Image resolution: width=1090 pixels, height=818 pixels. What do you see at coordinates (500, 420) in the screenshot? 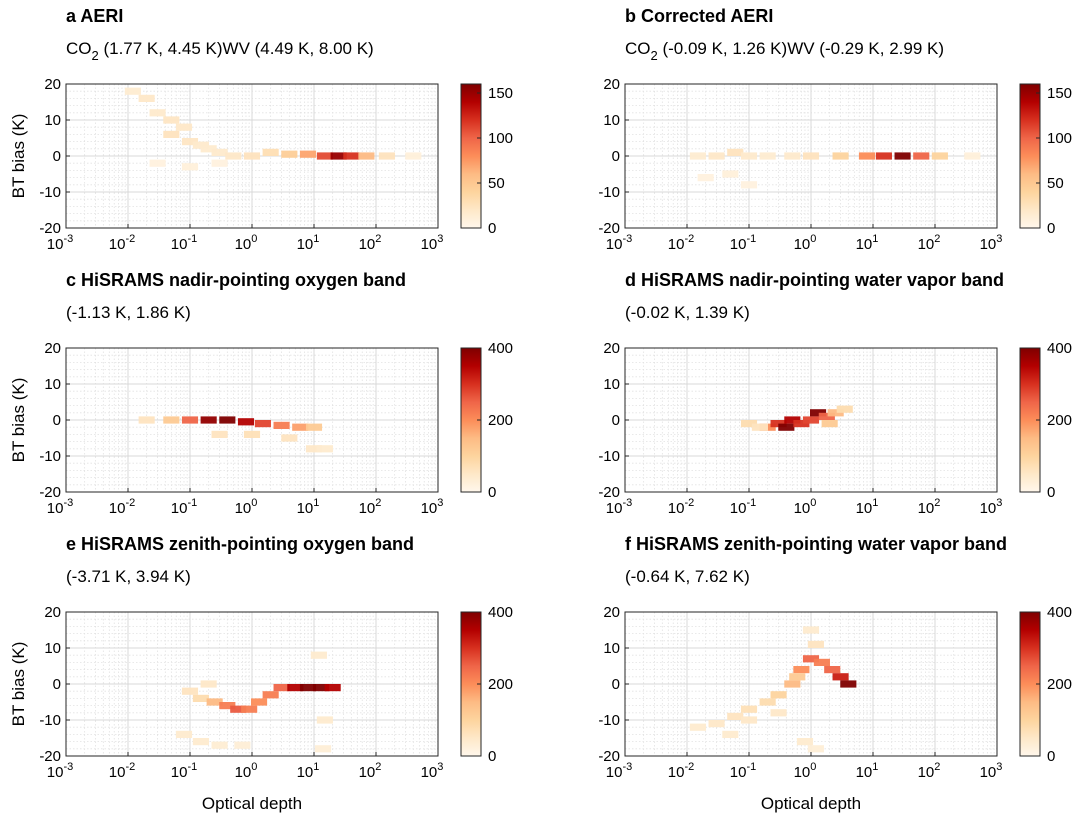
I see `colorbar-tick-label: 200` at bounding box center [500, 420].